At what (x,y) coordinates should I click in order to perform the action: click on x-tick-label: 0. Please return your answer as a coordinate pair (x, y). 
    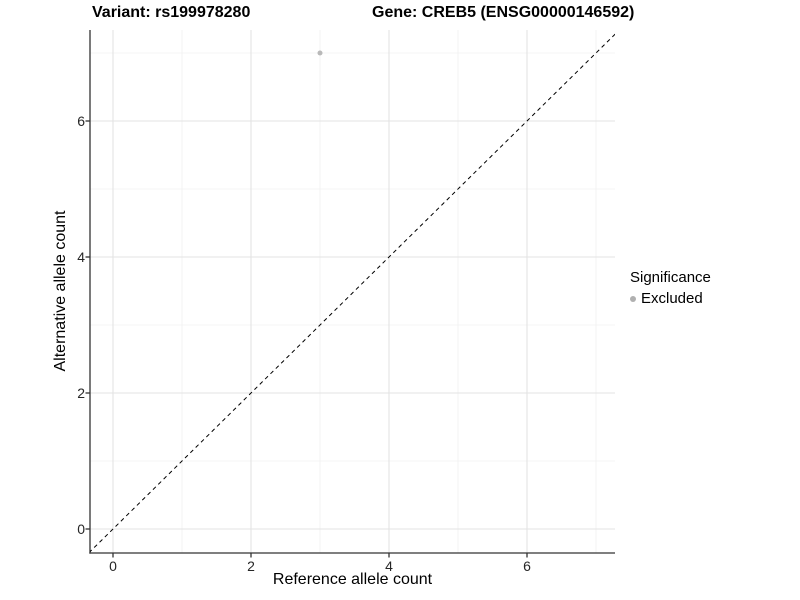
    Looking at the image, I should click on (113, 566).